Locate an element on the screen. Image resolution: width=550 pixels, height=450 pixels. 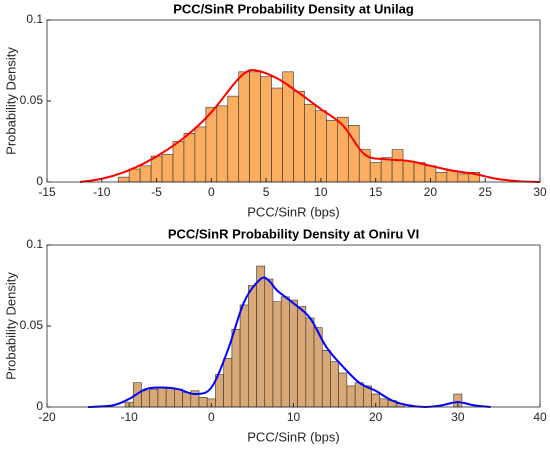
x-tick-label: -20 is located at coordinates (47, 417).